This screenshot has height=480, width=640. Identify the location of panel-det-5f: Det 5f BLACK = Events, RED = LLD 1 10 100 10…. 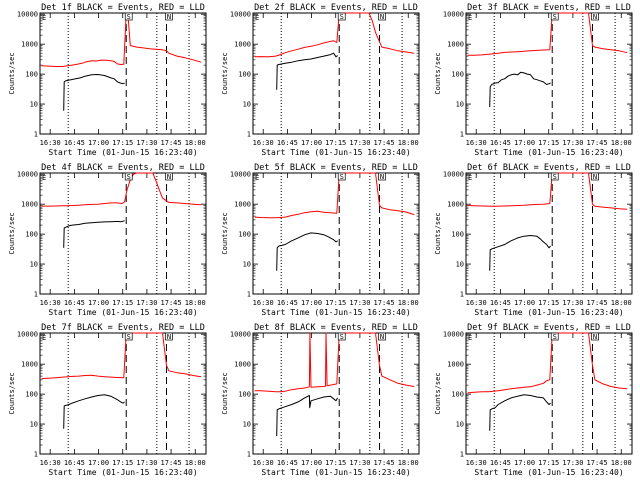
(320, 240).